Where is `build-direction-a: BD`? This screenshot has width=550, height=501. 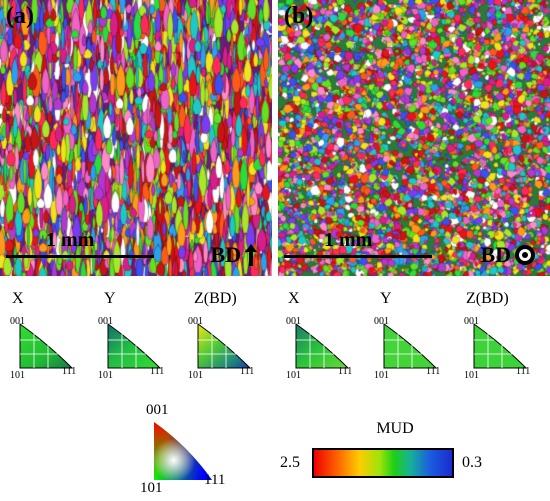 build-direction-a: BD is located at coordinates (234, 255).